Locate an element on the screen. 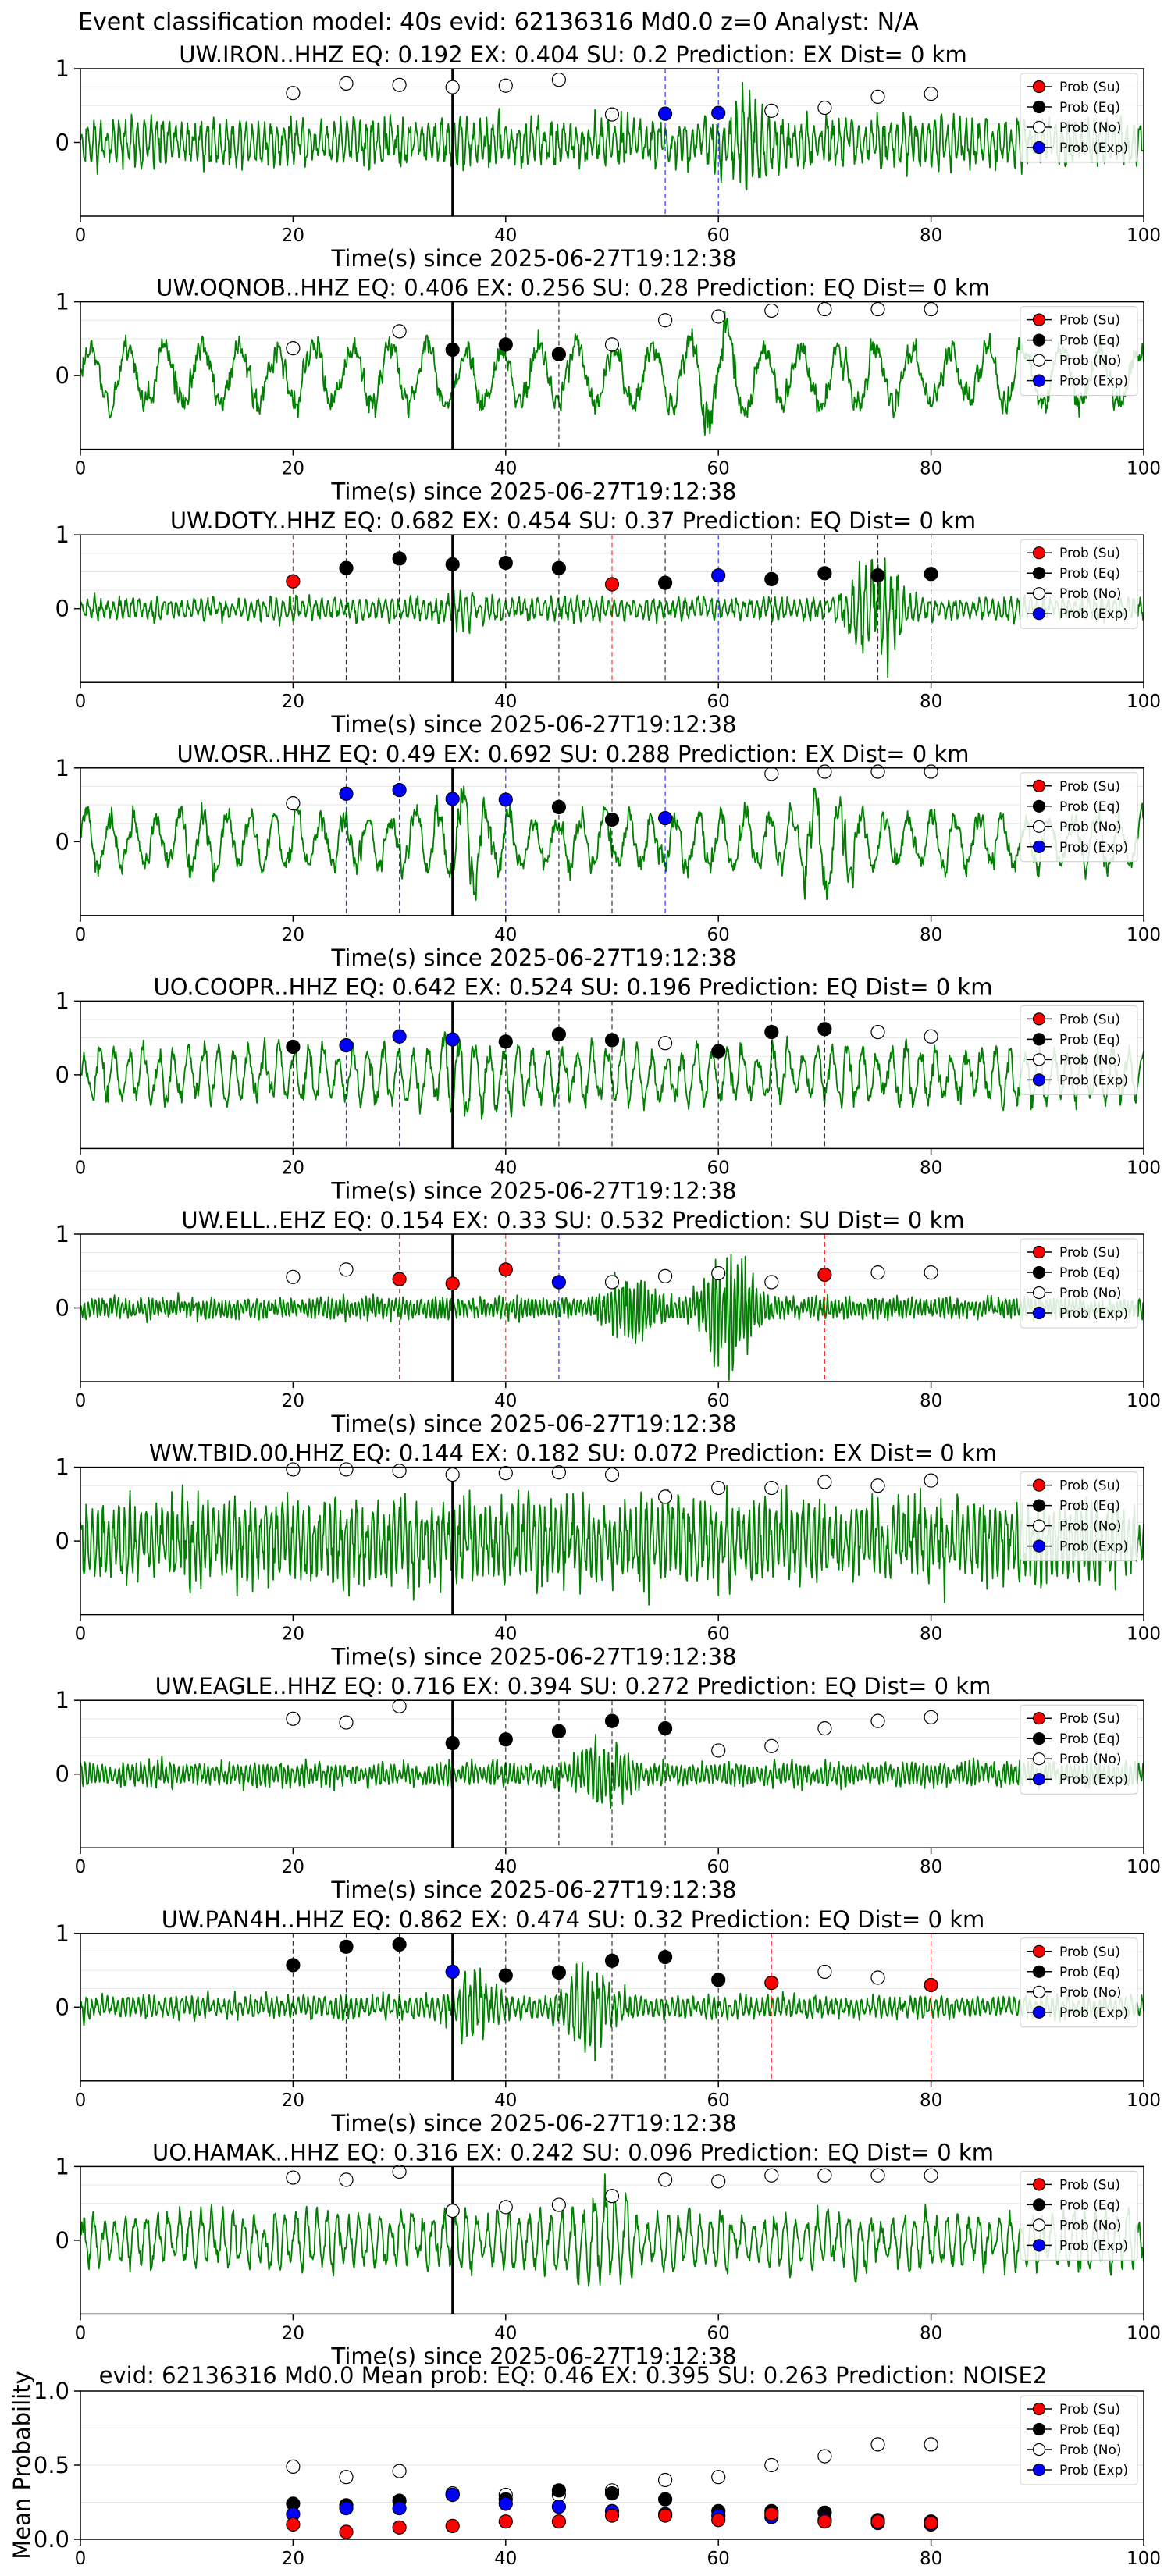  legend-box is located at coordinates (1079, 118).